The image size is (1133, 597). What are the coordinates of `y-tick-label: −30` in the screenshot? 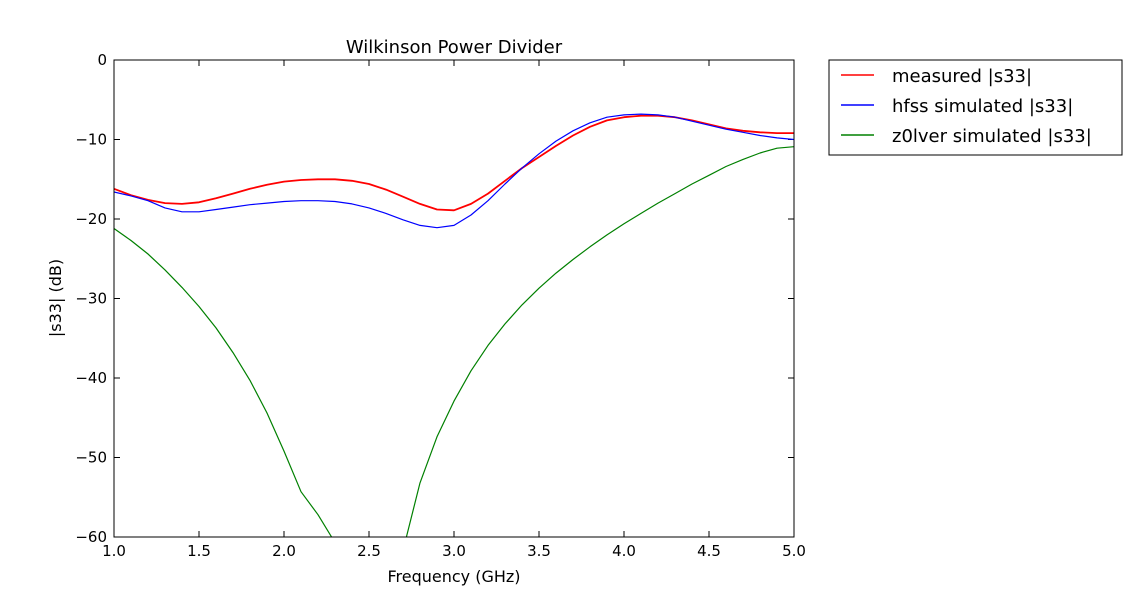 It's located at (91, 299).